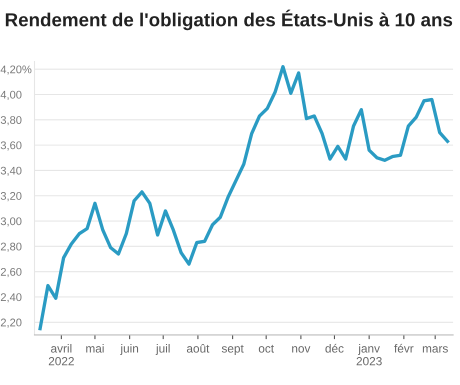 This screenshot has width=460, height=385. Describe the element at coordinates (11, 95) in the screenshot. I see `y-tick-label: 4,00` at that location.